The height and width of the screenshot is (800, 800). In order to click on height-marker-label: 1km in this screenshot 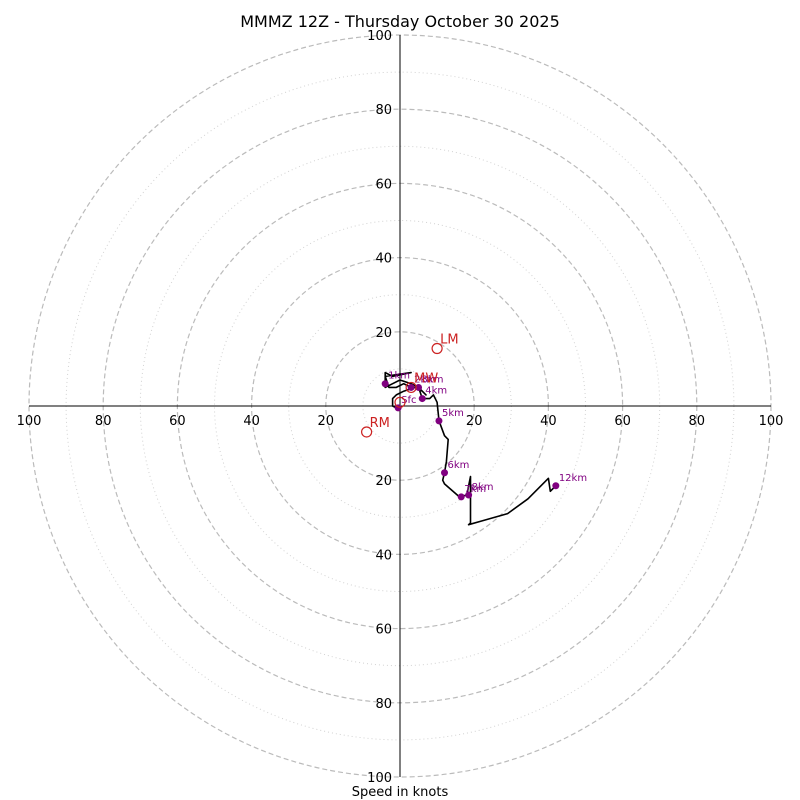, I will do `click(399, 376)`.